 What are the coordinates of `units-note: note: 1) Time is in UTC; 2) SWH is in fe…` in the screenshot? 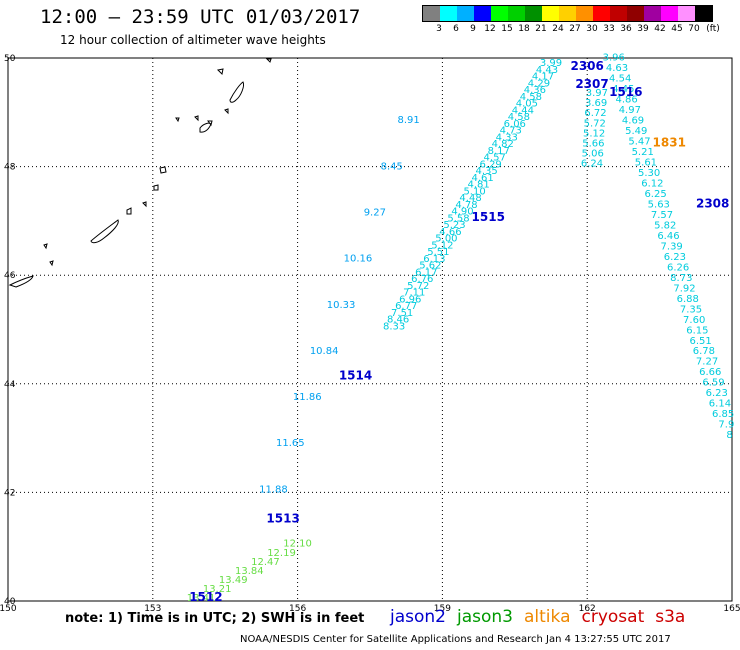 It's located at (215, 618).